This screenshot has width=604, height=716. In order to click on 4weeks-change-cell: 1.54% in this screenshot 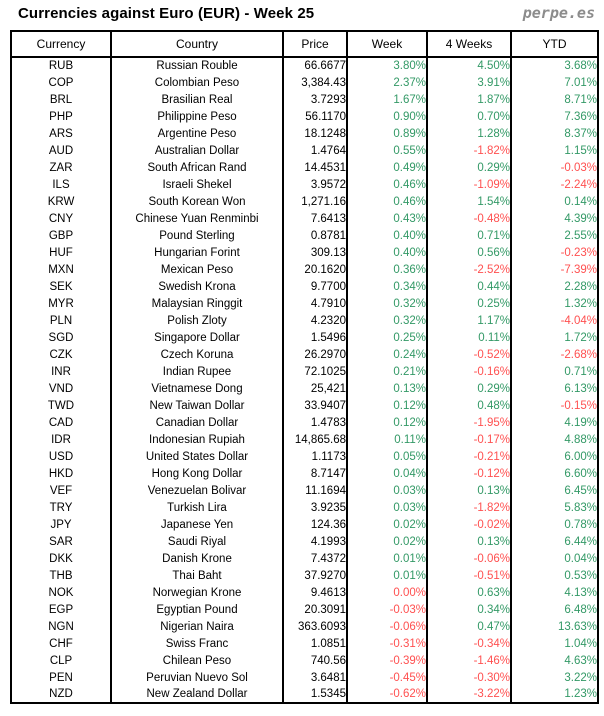, I will do `click(468, 201)`.